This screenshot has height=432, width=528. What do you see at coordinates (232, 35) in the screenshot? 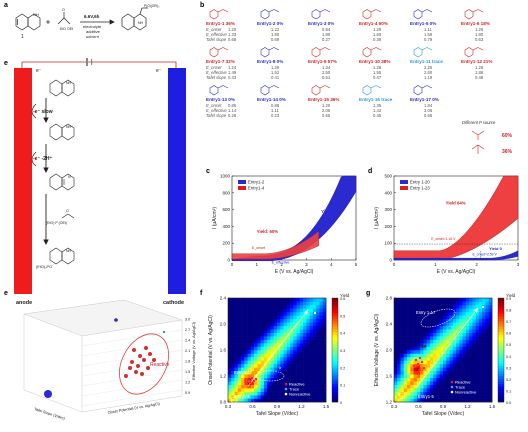
I see `entry-value: 1.33` at bounding box center [232, 35].